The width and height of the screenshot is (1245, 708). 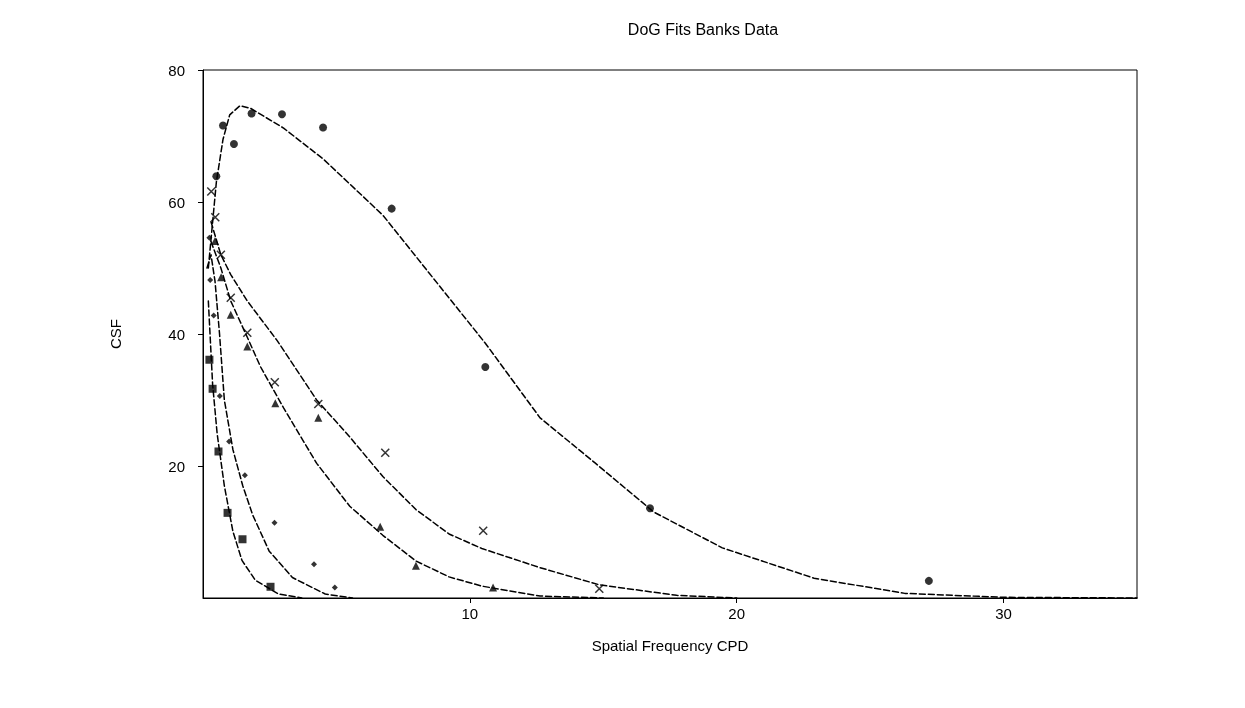 I want to click on chart-title: DoG Fits Banks Data, so click(x=703, y=29).